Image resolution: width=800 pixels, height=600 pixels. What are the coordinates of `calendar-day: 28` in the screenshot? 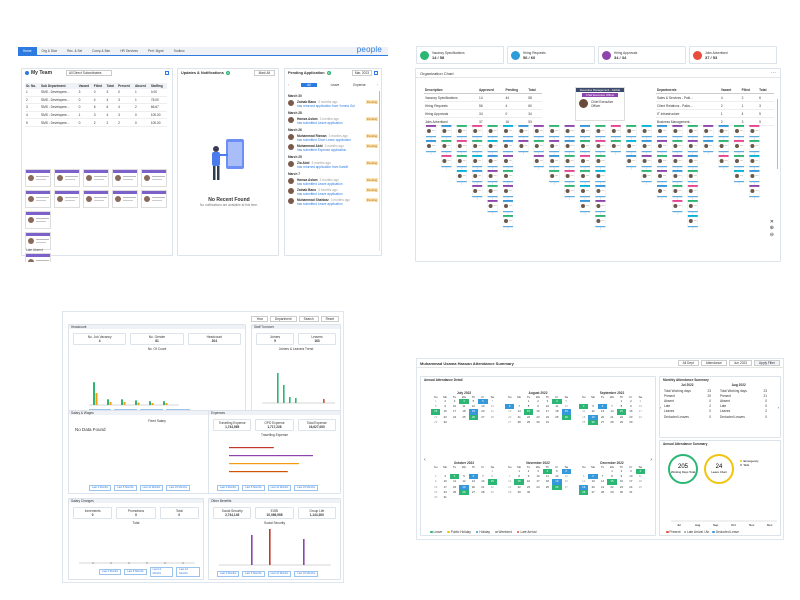 It's located at (603, 491).